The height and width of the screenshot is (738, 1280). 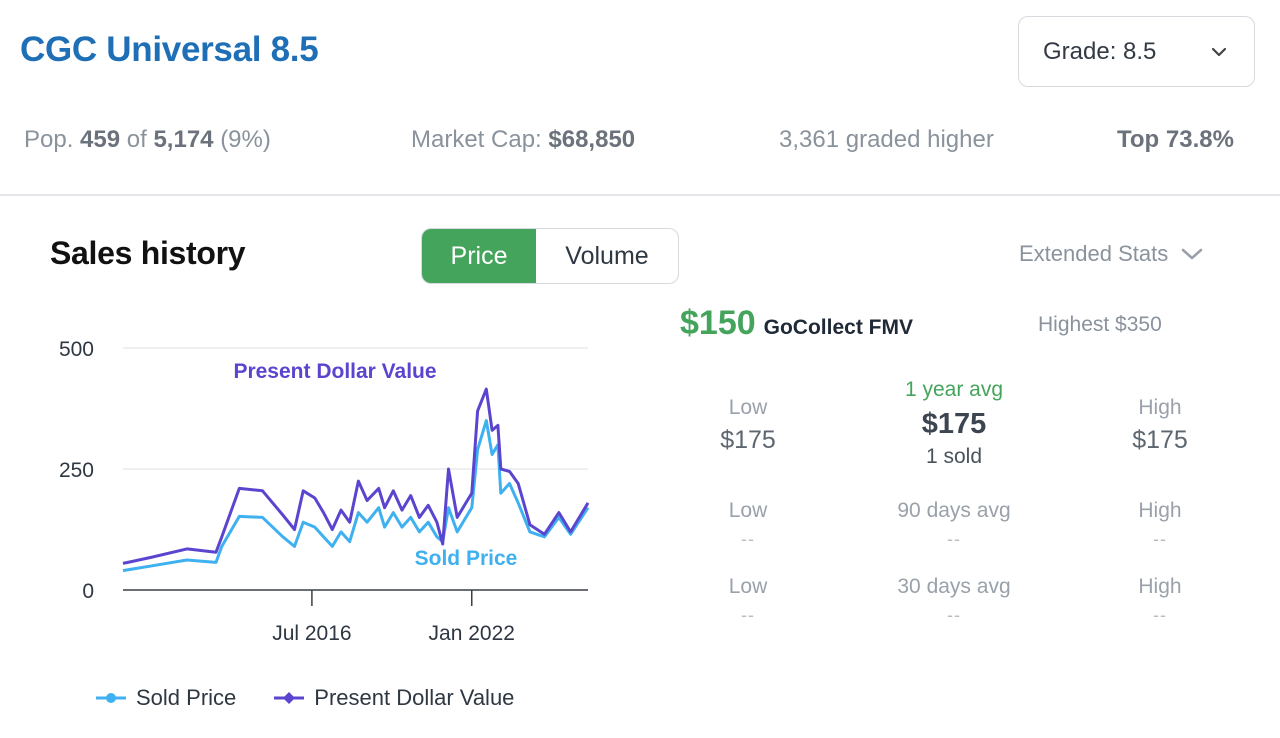 What do you see at coordinates (1160, 600) in the screenshot?
I see `days30-high: High --` at bounding box center [1160, 600].